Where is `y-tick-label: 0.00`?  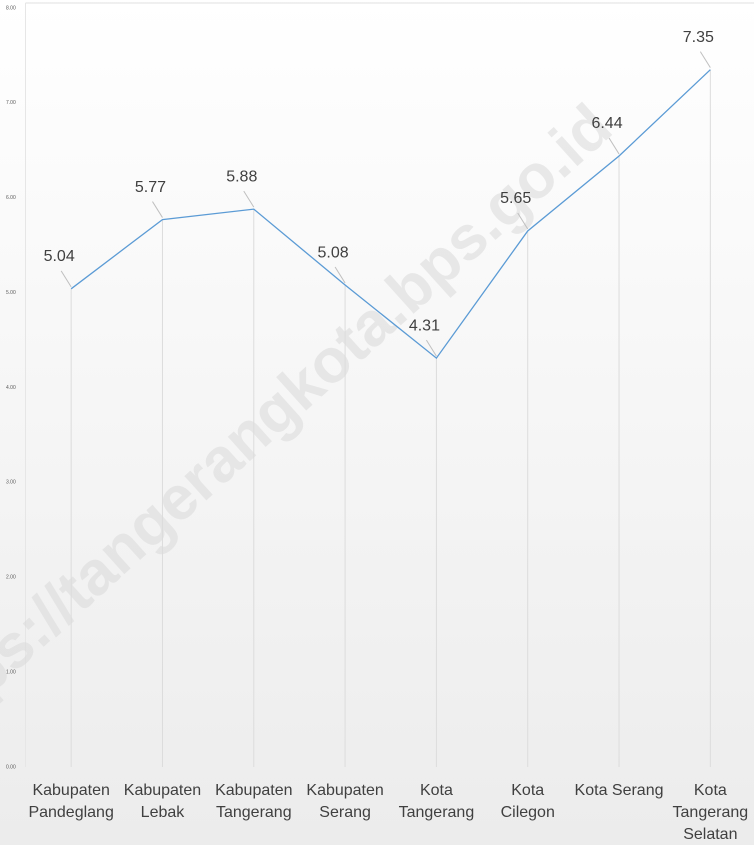
y-tick-label: 0.00 is located at coordinates (11, 767).